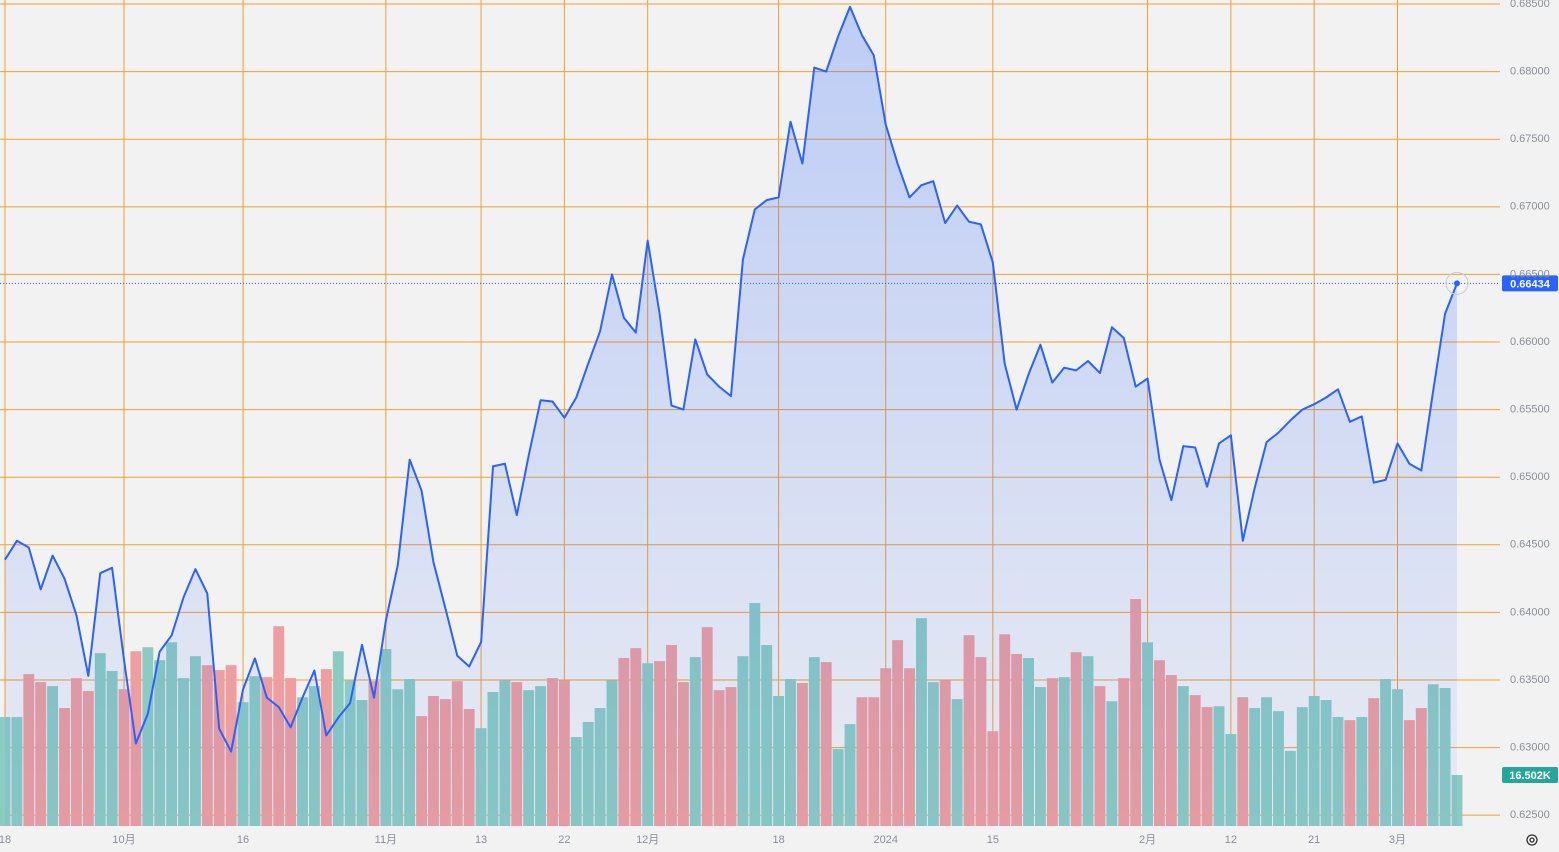 This screenshot has width=1559, height=852. What do you see at coordinates (1231, 840) in the screenshot?
I see `x-tick-label: 12` at bounding box center [1231, 840].